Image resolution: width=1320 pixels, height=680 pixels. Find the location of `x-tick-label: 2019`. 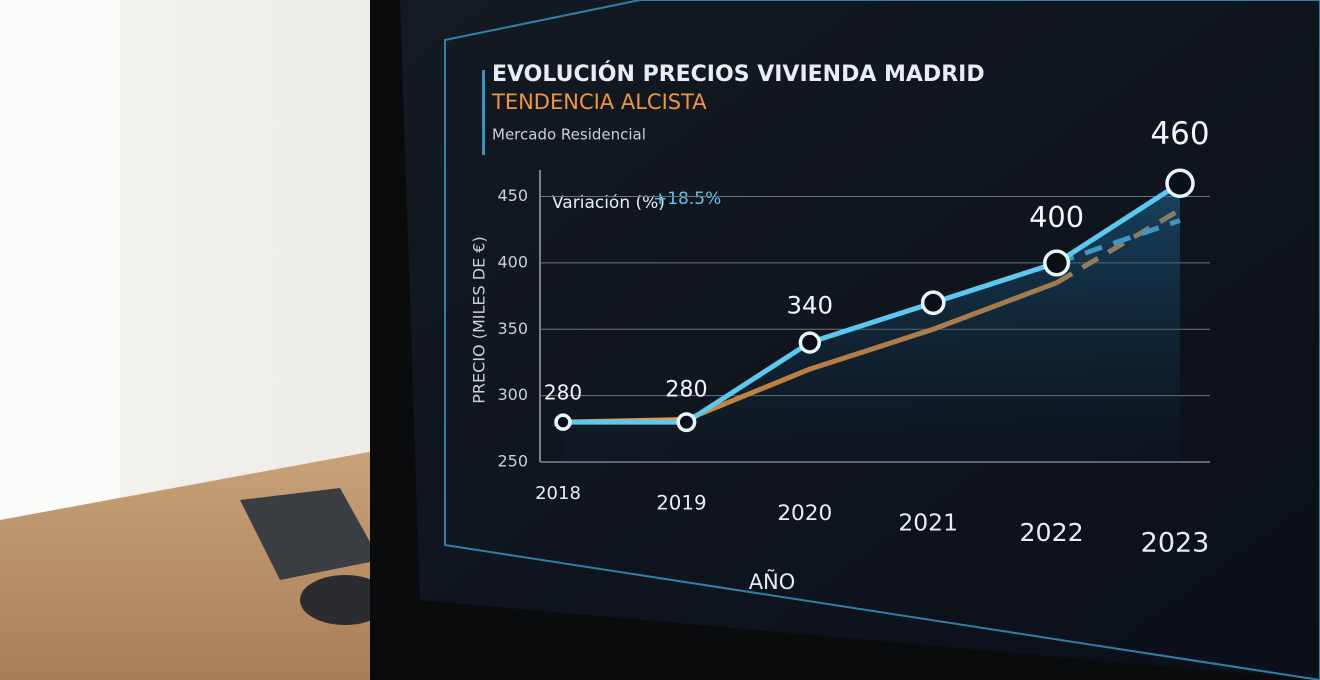

x-tick-label: 2019 is located at coordinates (681, 503).